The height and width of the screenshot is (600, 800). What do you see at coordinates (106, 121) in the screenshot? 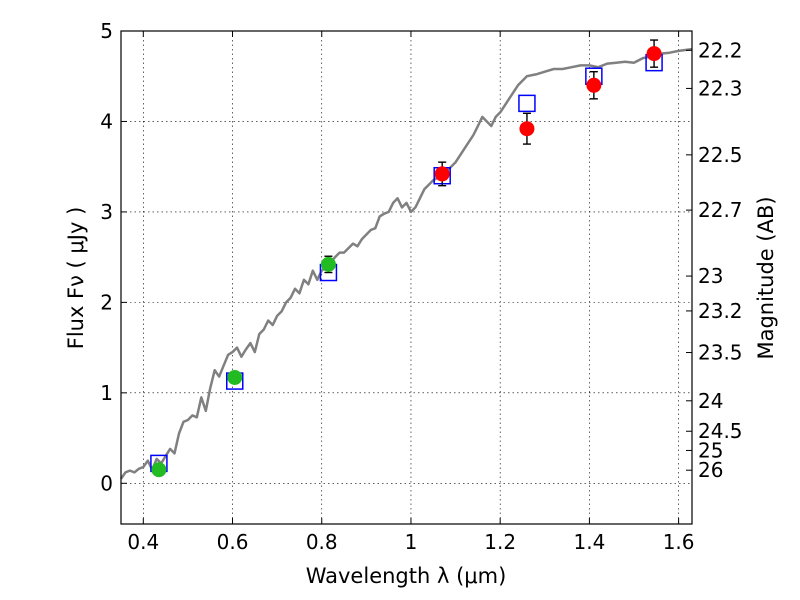
I see `y-tick-label: 4` at bounding box center [106, 121].